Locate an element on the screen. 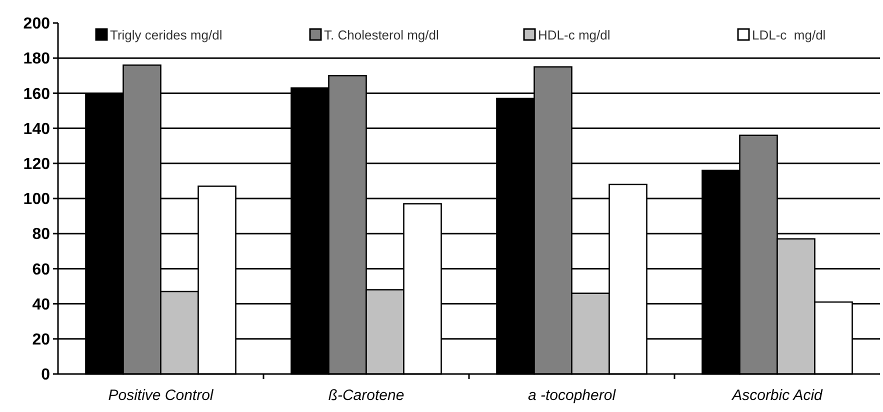 This screenshot has height=412, width=883. y-tick-label: 140 is located at coordinates (36, 129).